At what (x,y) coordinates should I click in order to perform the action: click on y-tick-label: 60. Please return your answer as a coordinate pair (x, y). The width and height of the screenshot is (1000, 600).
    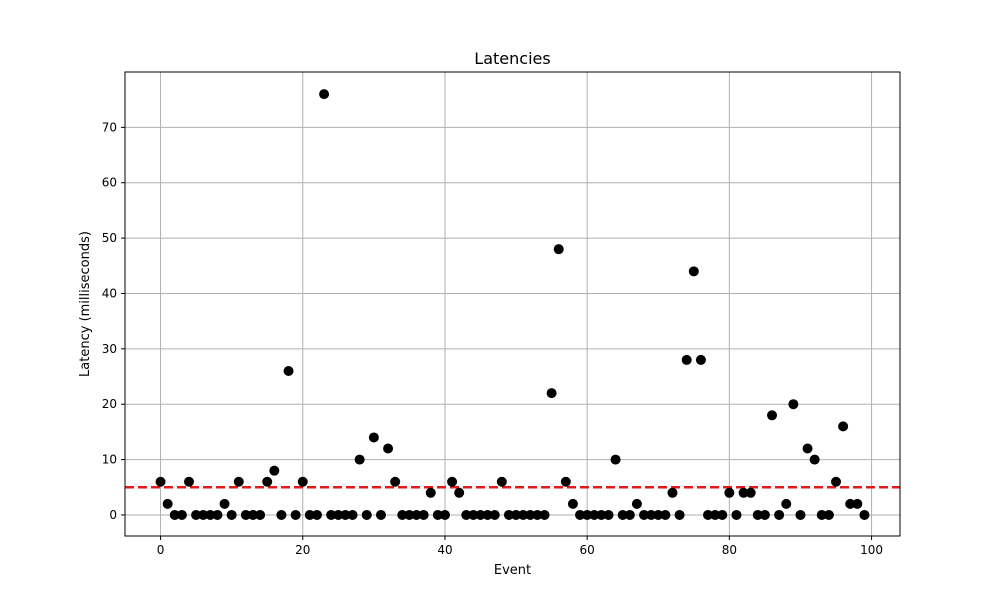
    Looking at the image, I should click on (109, 183).